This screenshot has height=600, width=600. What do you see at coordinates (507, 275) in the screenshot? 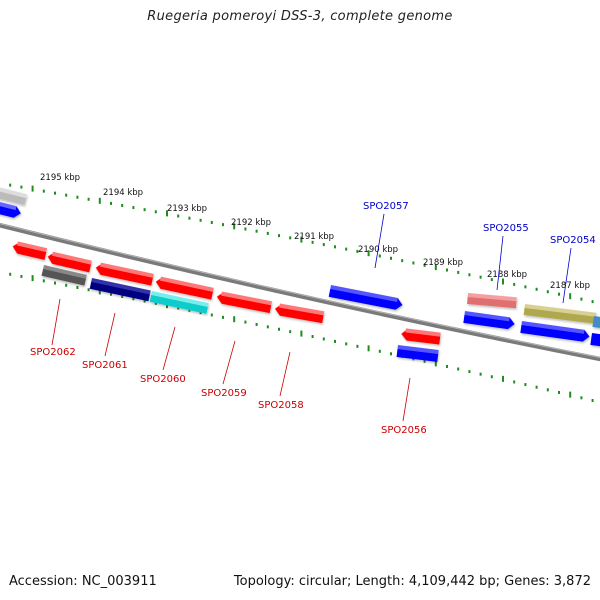
I see `kbp-label: 2188 kbp` at bounding box center [507, 275].